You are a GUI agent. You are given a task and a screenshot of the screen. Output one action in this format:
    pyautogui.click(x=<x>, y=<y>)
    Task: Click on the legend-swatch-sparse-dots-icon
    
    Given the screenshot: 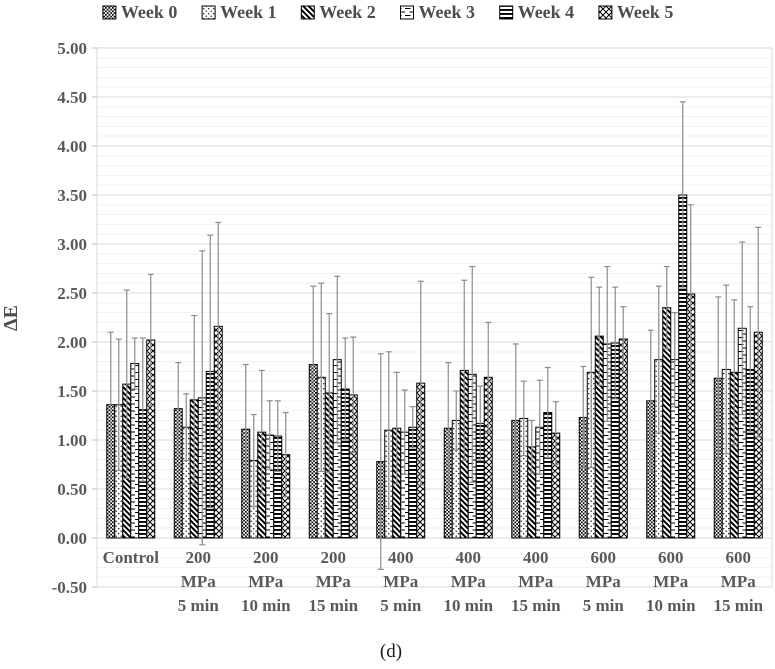 What is the action you would take?
    pyautogui.click(x=208, y=12)
    